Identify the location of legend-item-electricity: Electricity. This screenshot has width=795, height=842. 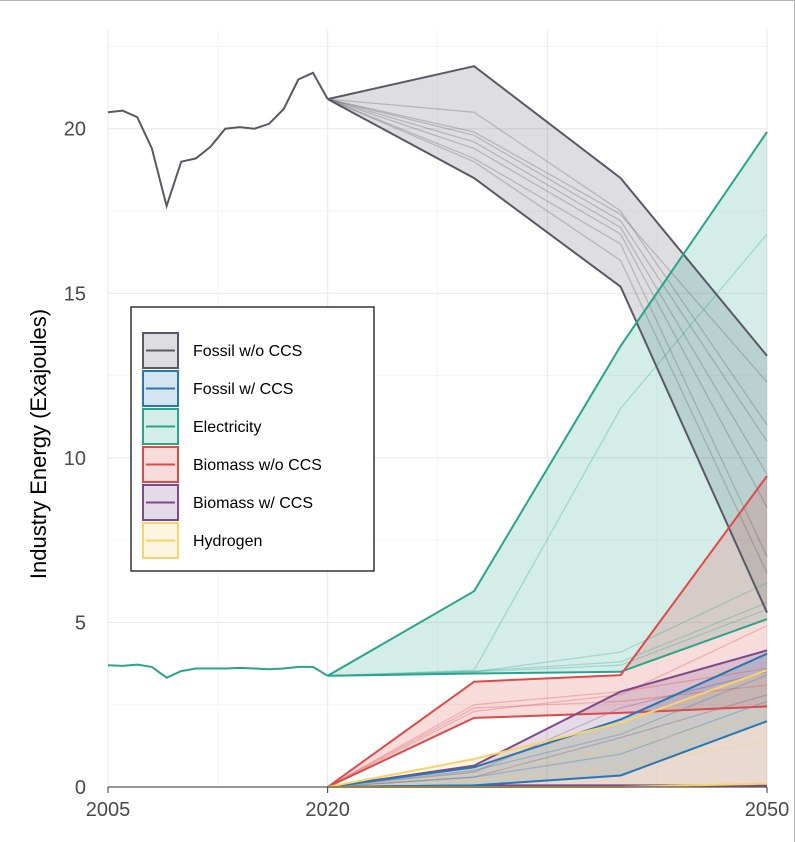
(201, 426).